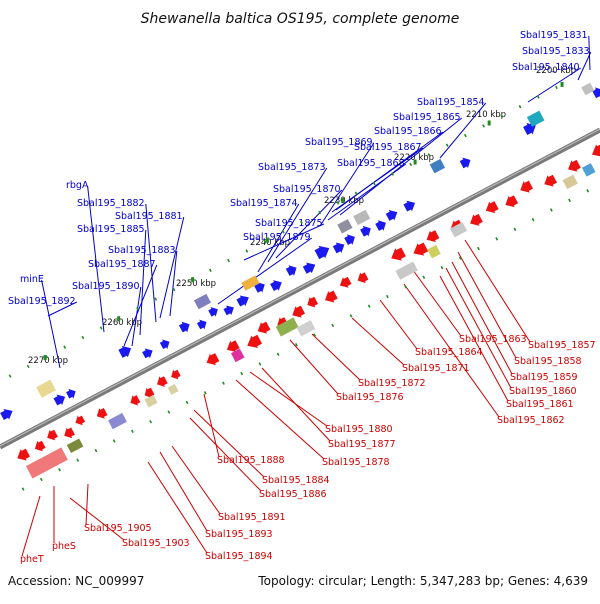 Image resolution: width=600 pixels, height=604 pixels. Describe the element at coordinates (544, 377) in the screenshot. I see `reverse-gene-label: Sbal195_1859` at that location.